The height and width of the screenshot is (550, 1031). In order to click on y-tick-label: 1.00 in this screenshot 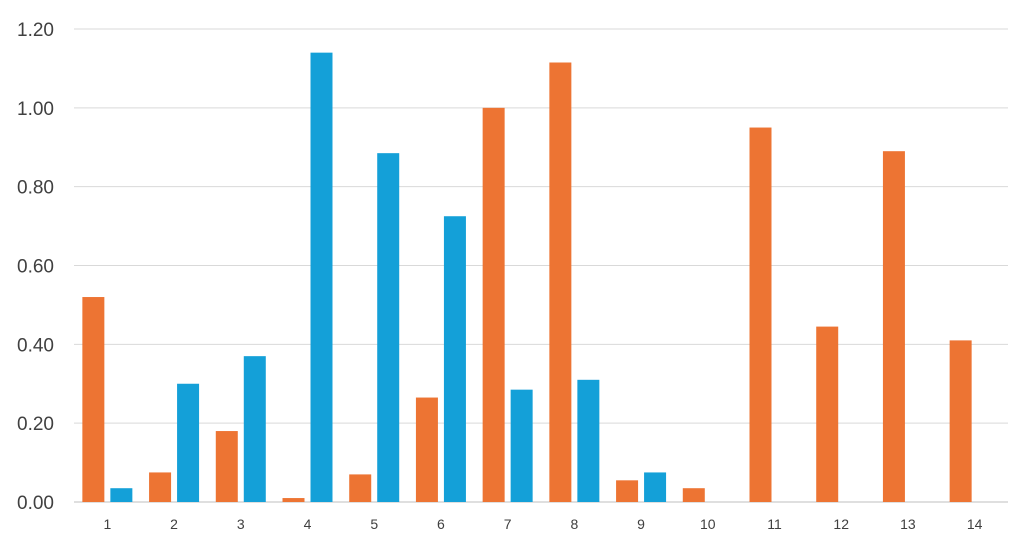, I will do `click(35, 109)`.